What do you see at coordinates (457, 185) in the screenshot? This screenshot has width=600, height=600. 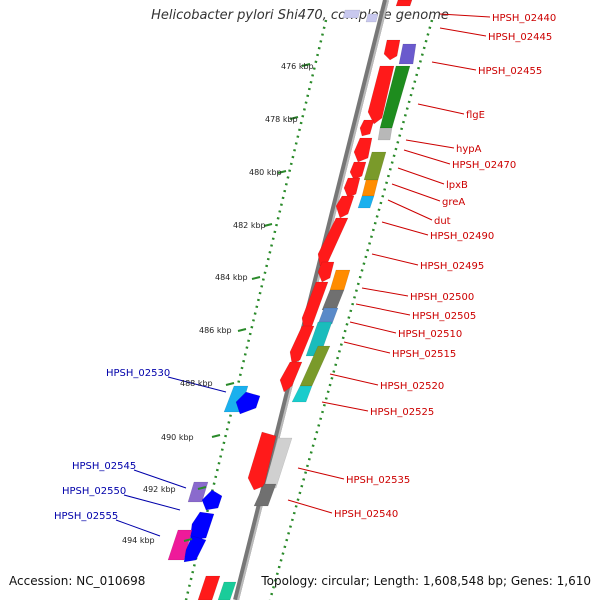 I see `gene-label-forward: lpxB` at bounding box center [457, 185].